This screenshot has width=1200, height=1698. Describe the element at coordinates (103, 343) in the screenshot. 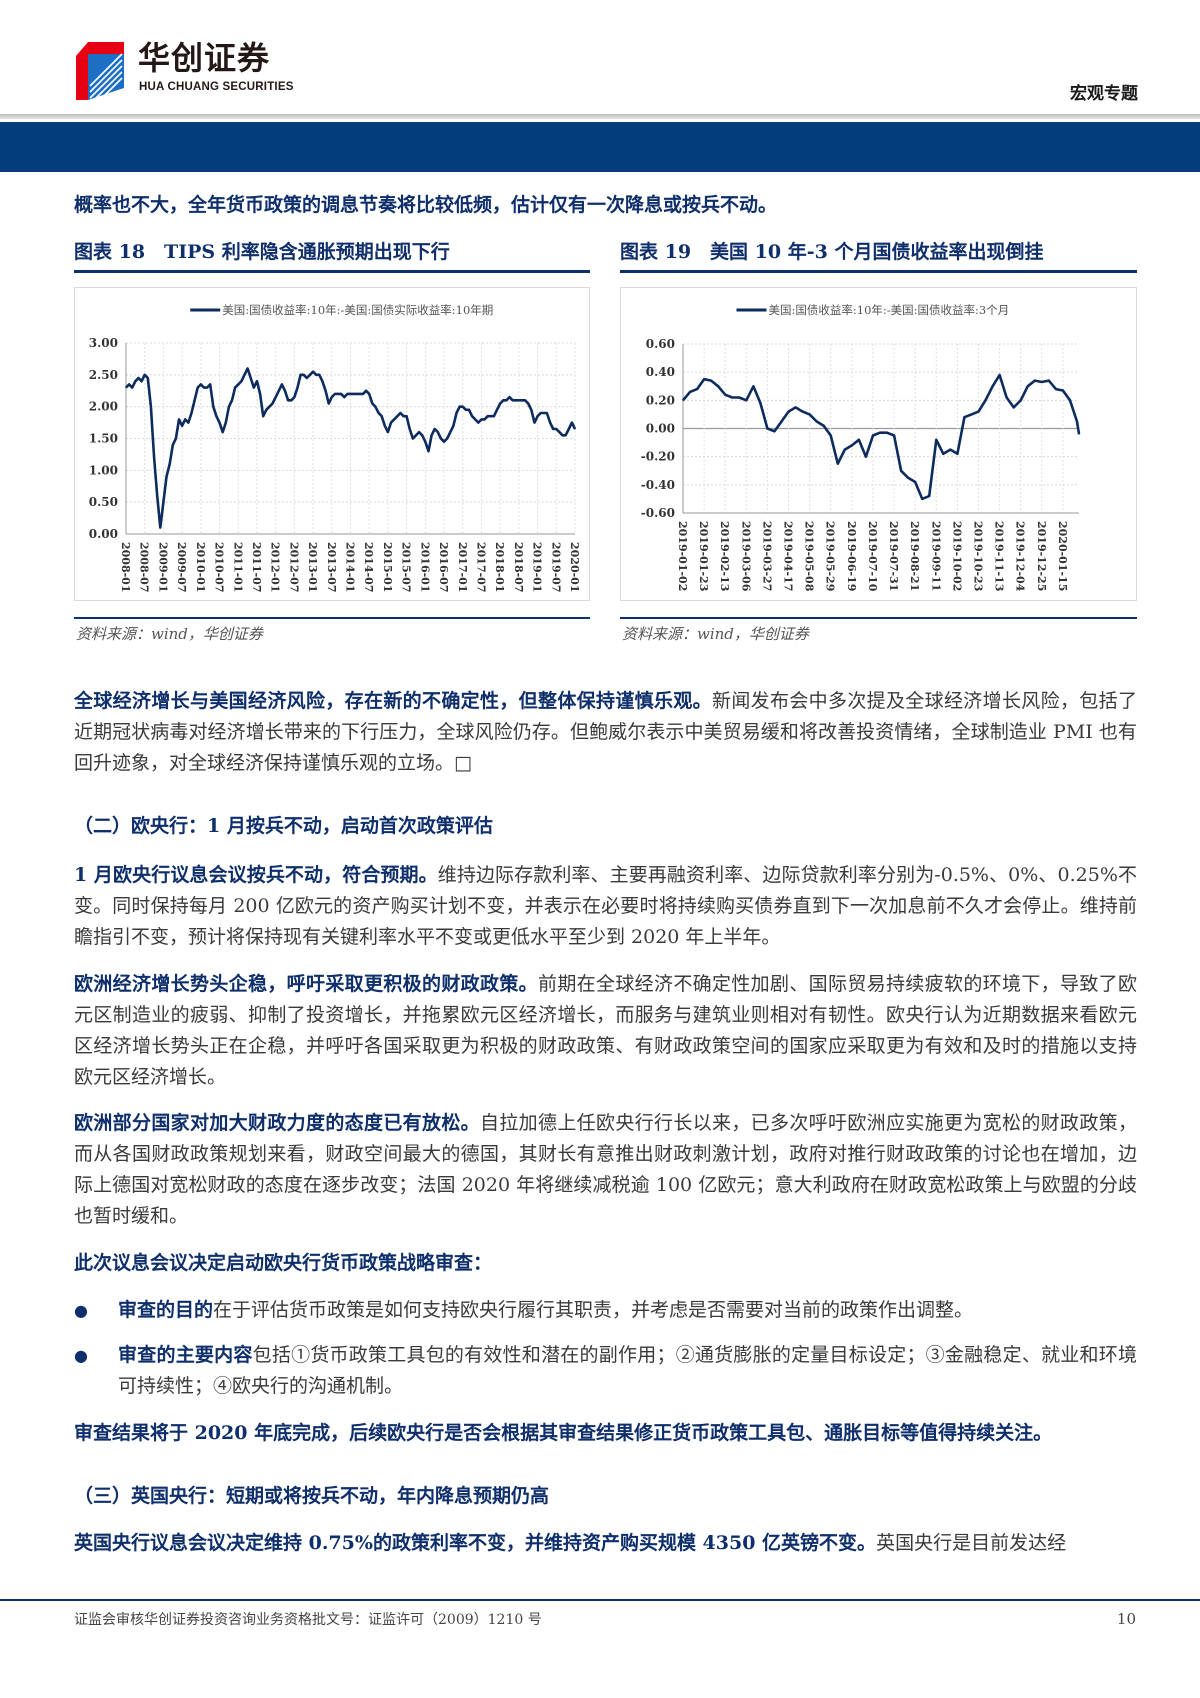

I see `y-tick-label: 3.00` at that location.